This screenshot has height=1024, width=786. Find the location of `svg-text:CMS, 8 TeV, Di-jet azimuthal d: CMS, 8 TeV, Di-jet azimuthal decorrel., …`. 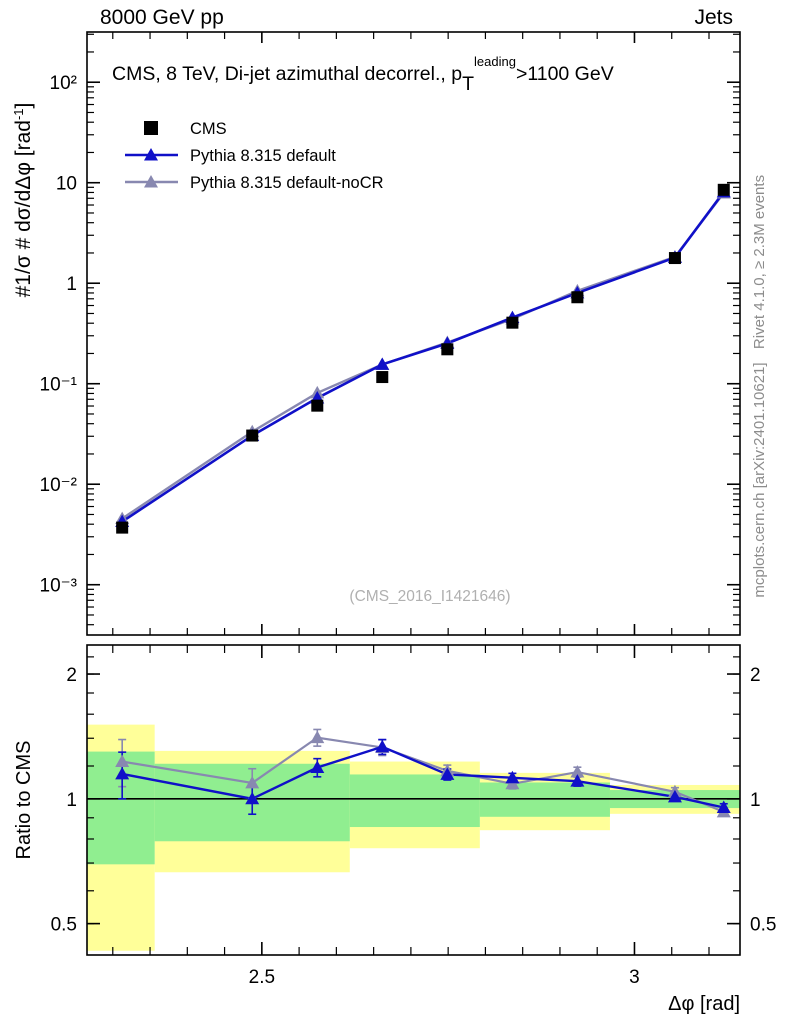

svg-text:CMS, 8 TeV, Di-jet azimuthal d: CMS, 8 TeV, Di-jet azimuthal decorrel., … is located at coordinates (363, 74).